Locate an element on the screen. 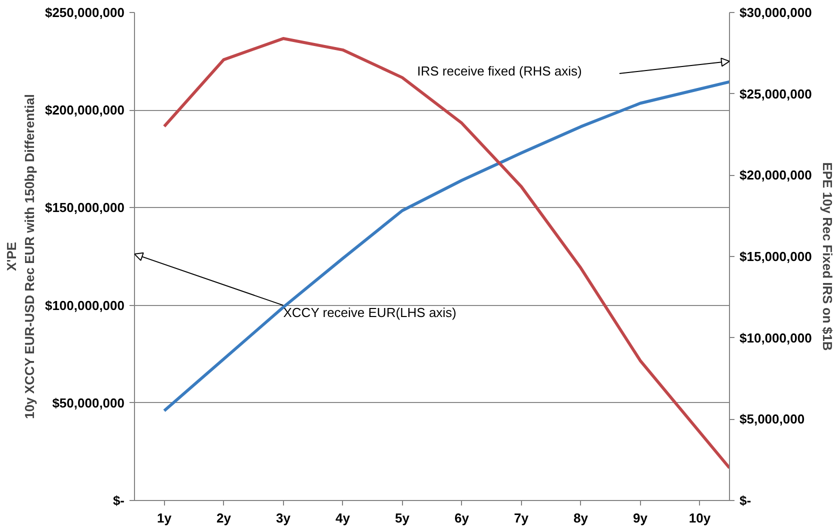 The height and width of the screenshot is (528, 837). y-tick-label: $200,000,000 is located at coordinates (84, 110).